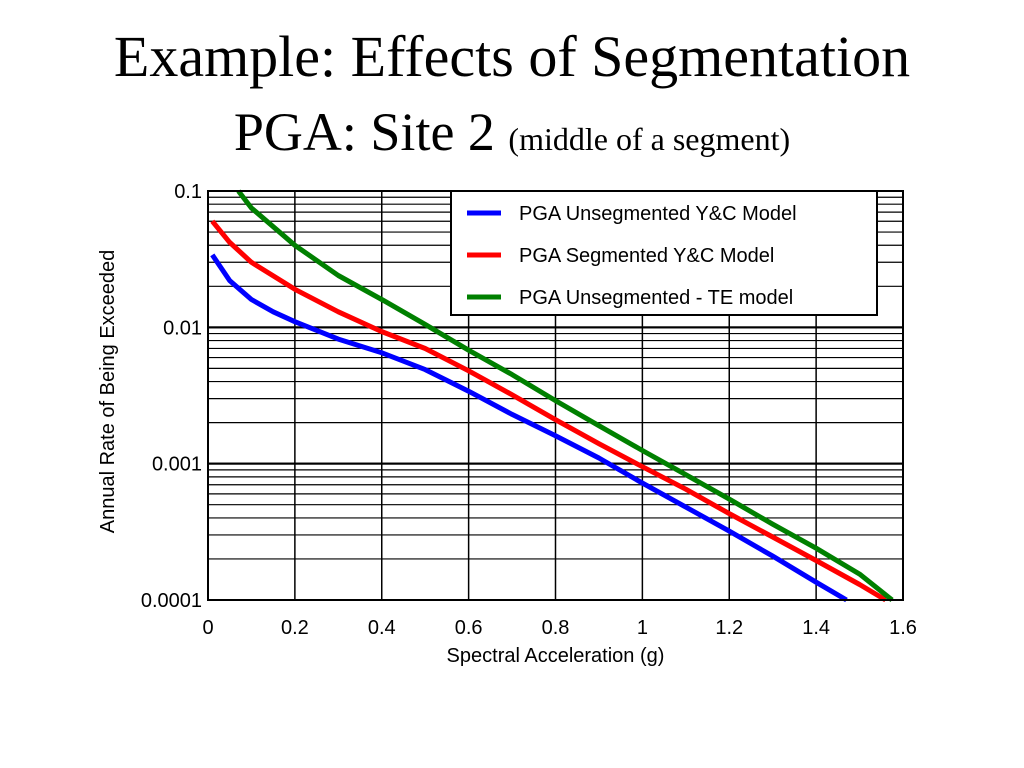 The image size is (1024, 768). What do you see at coordinates (642, 628) in the screenshot?
I see `x-tick-label: 1` at bounding box center [642, 628].